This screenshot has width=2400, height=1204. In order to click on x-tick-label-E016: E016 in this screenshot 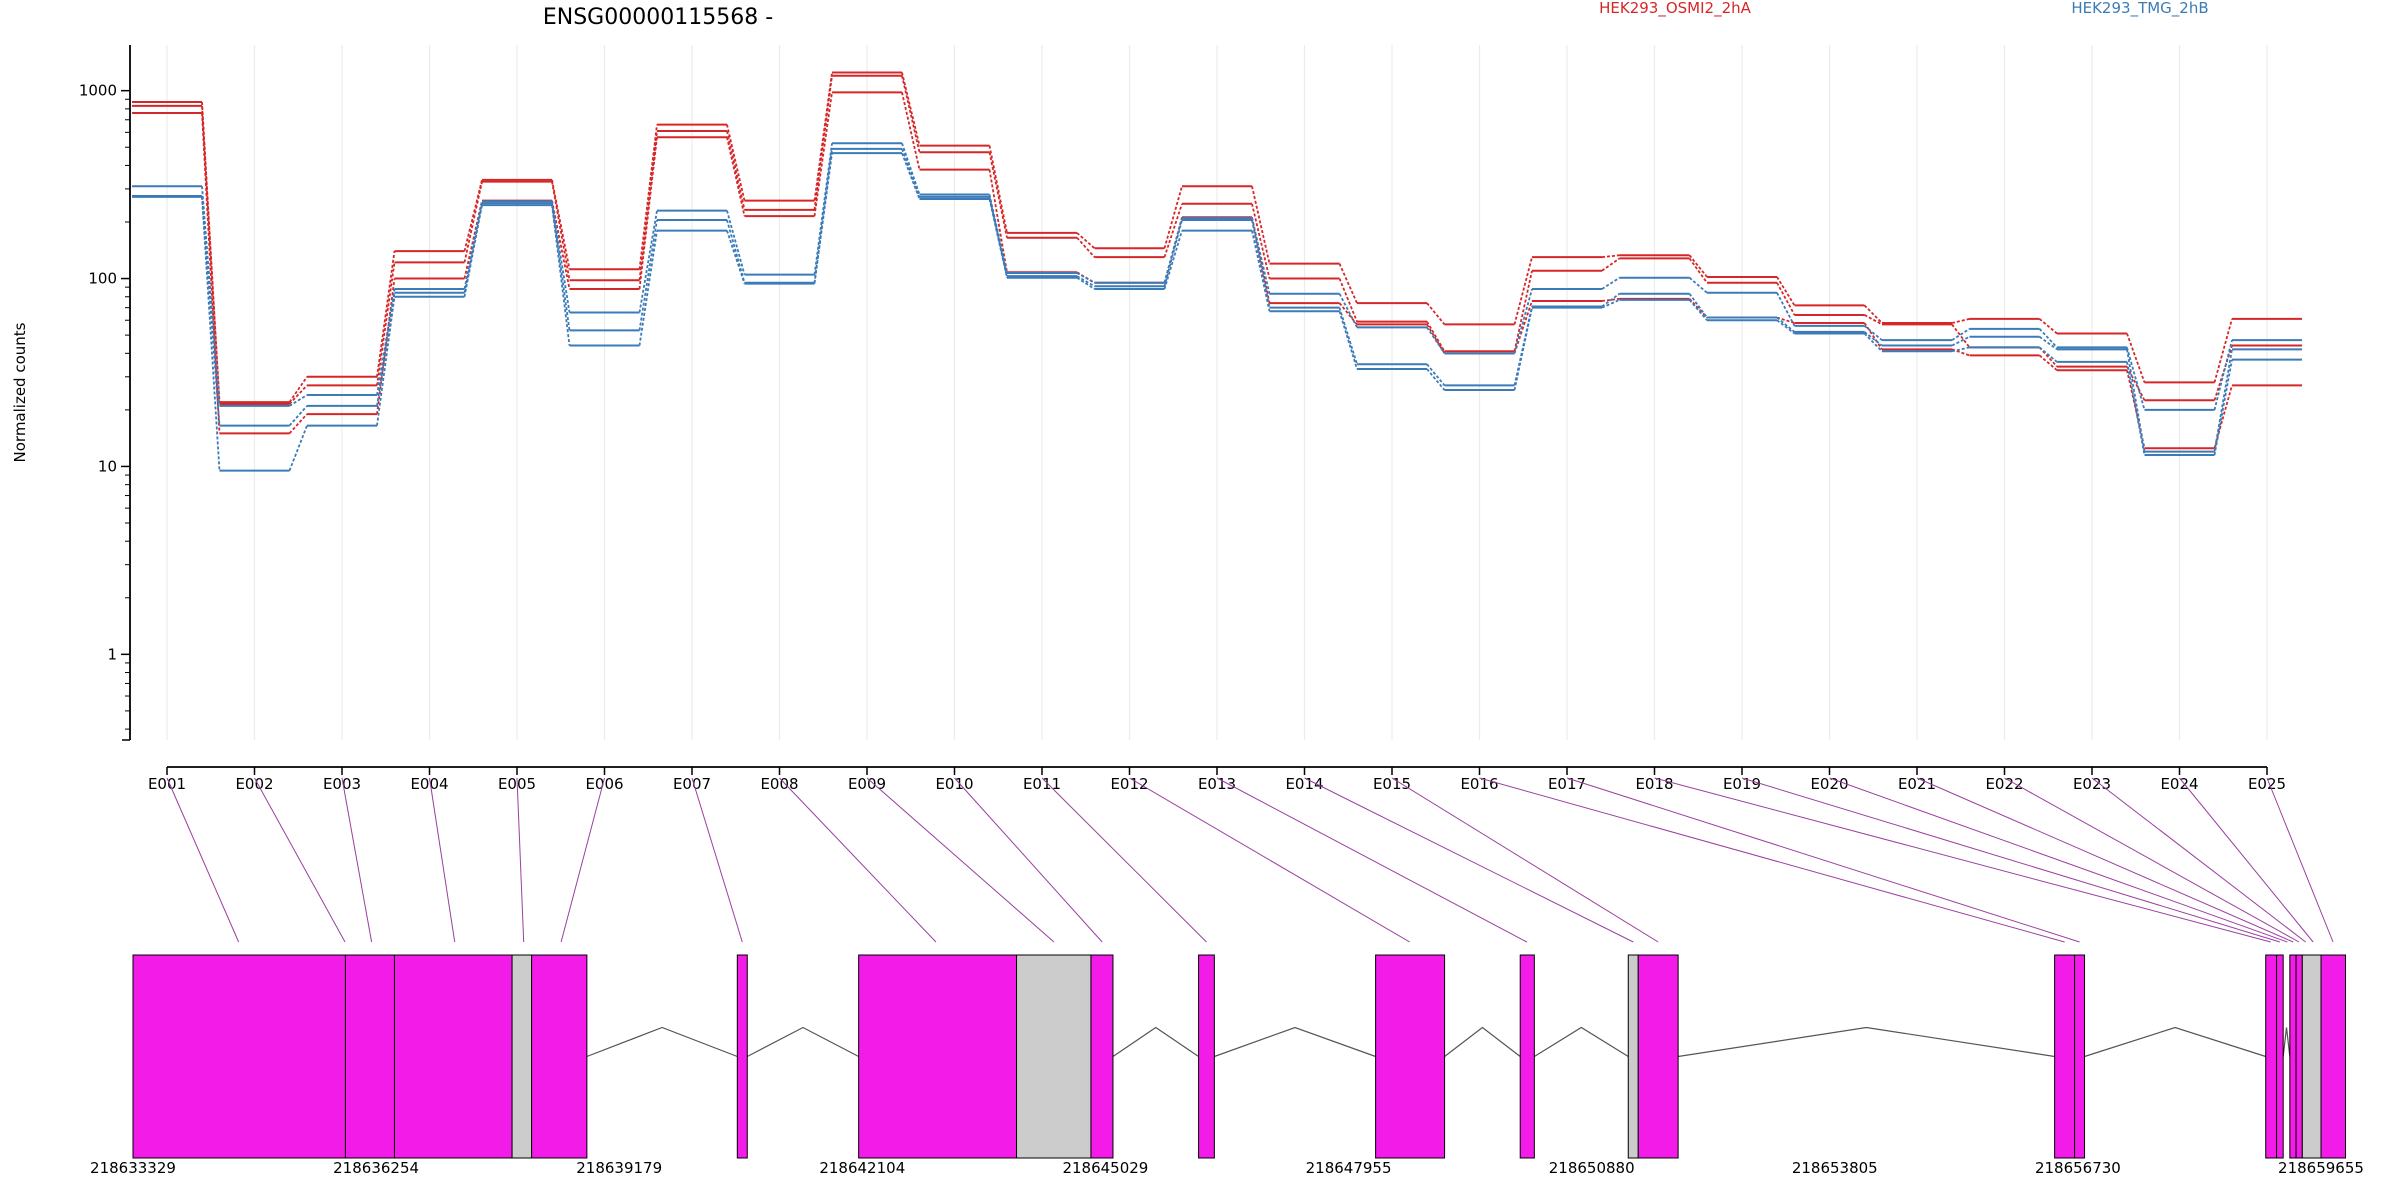, I will do `click(1479, 784)`.